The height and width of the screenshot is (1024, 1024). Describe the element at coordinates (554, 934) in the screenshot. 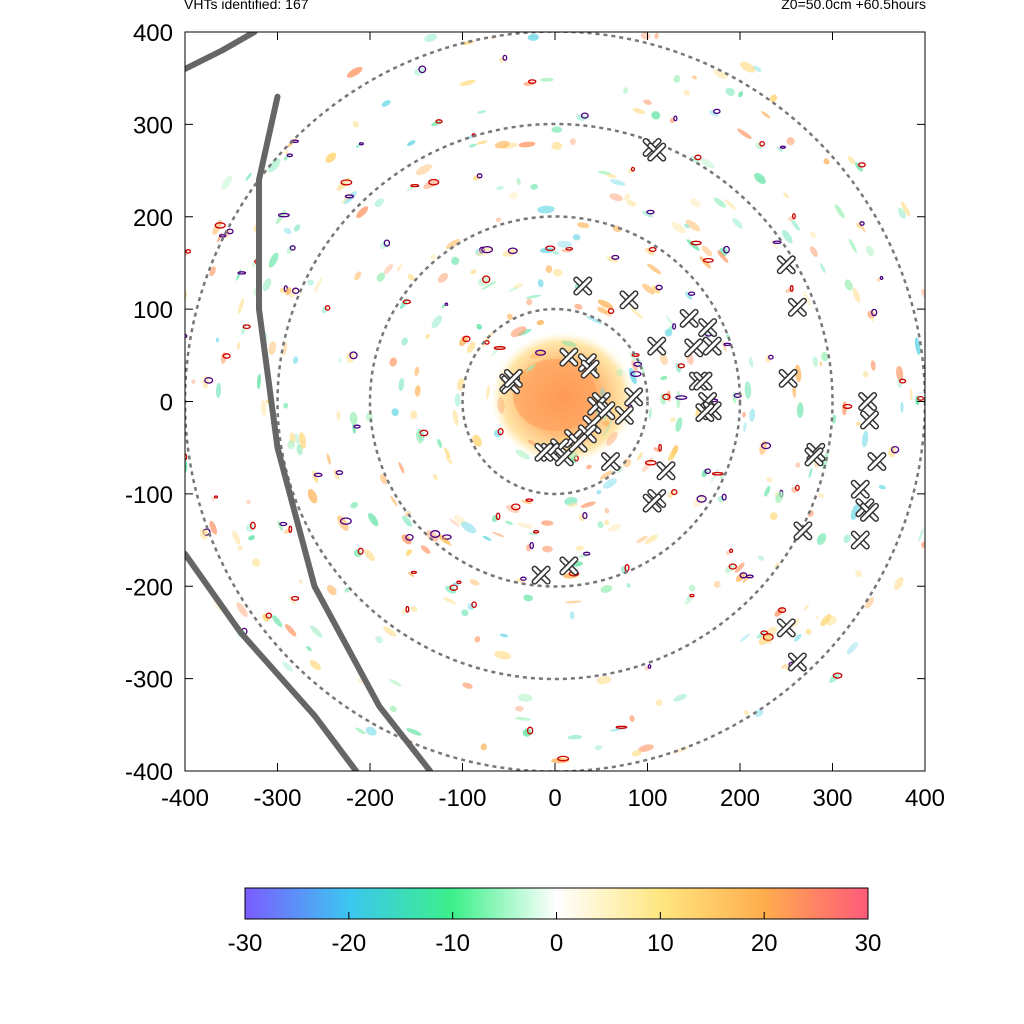

I see `colorbar-ticks: -30 -20 -10 0 10 20 30` at that location.